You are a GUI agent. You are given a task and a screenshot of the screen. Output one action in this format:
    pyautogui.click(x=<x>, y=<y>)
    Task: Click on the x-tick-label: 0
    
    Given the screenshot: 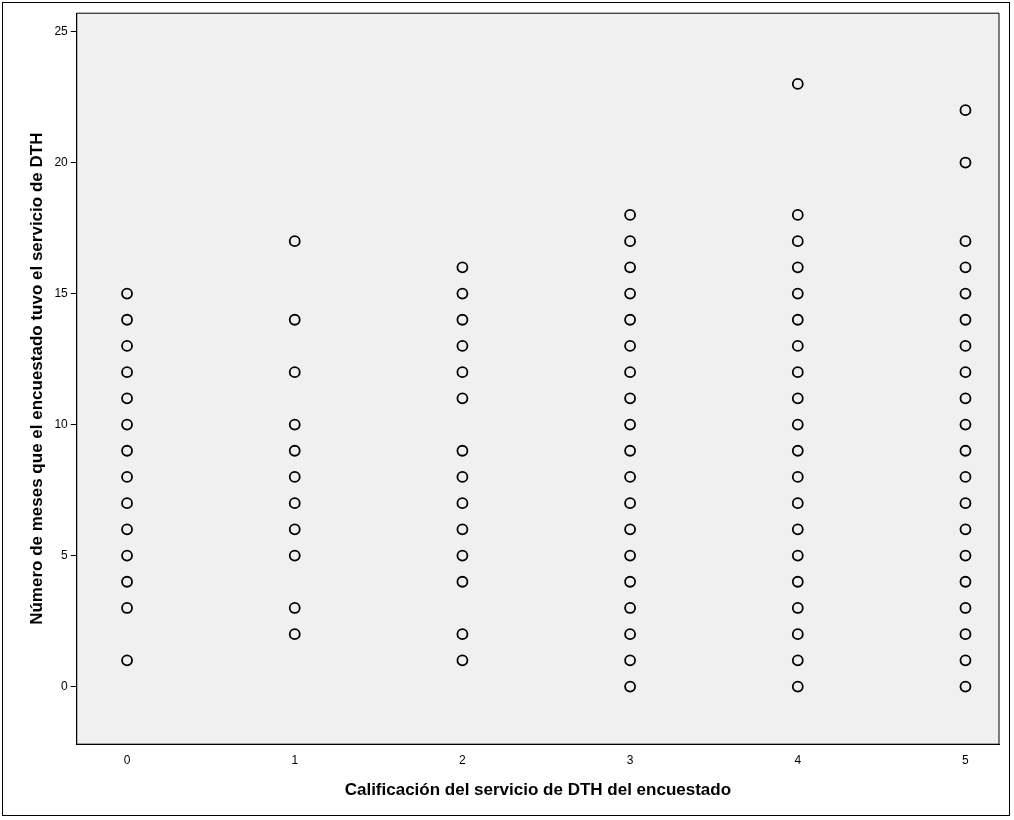 What is the action you would take?
    pyautogui.click(x=127, y=759)
    